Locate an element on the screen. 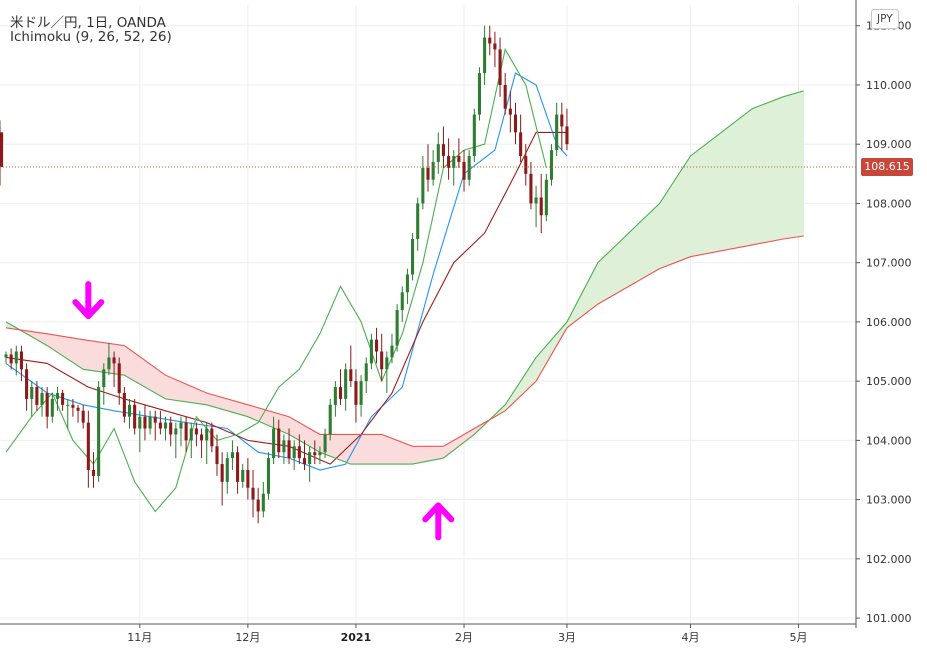 The image size is (927, 655). currency-badge: JPY is located at coordinates (885, 19).